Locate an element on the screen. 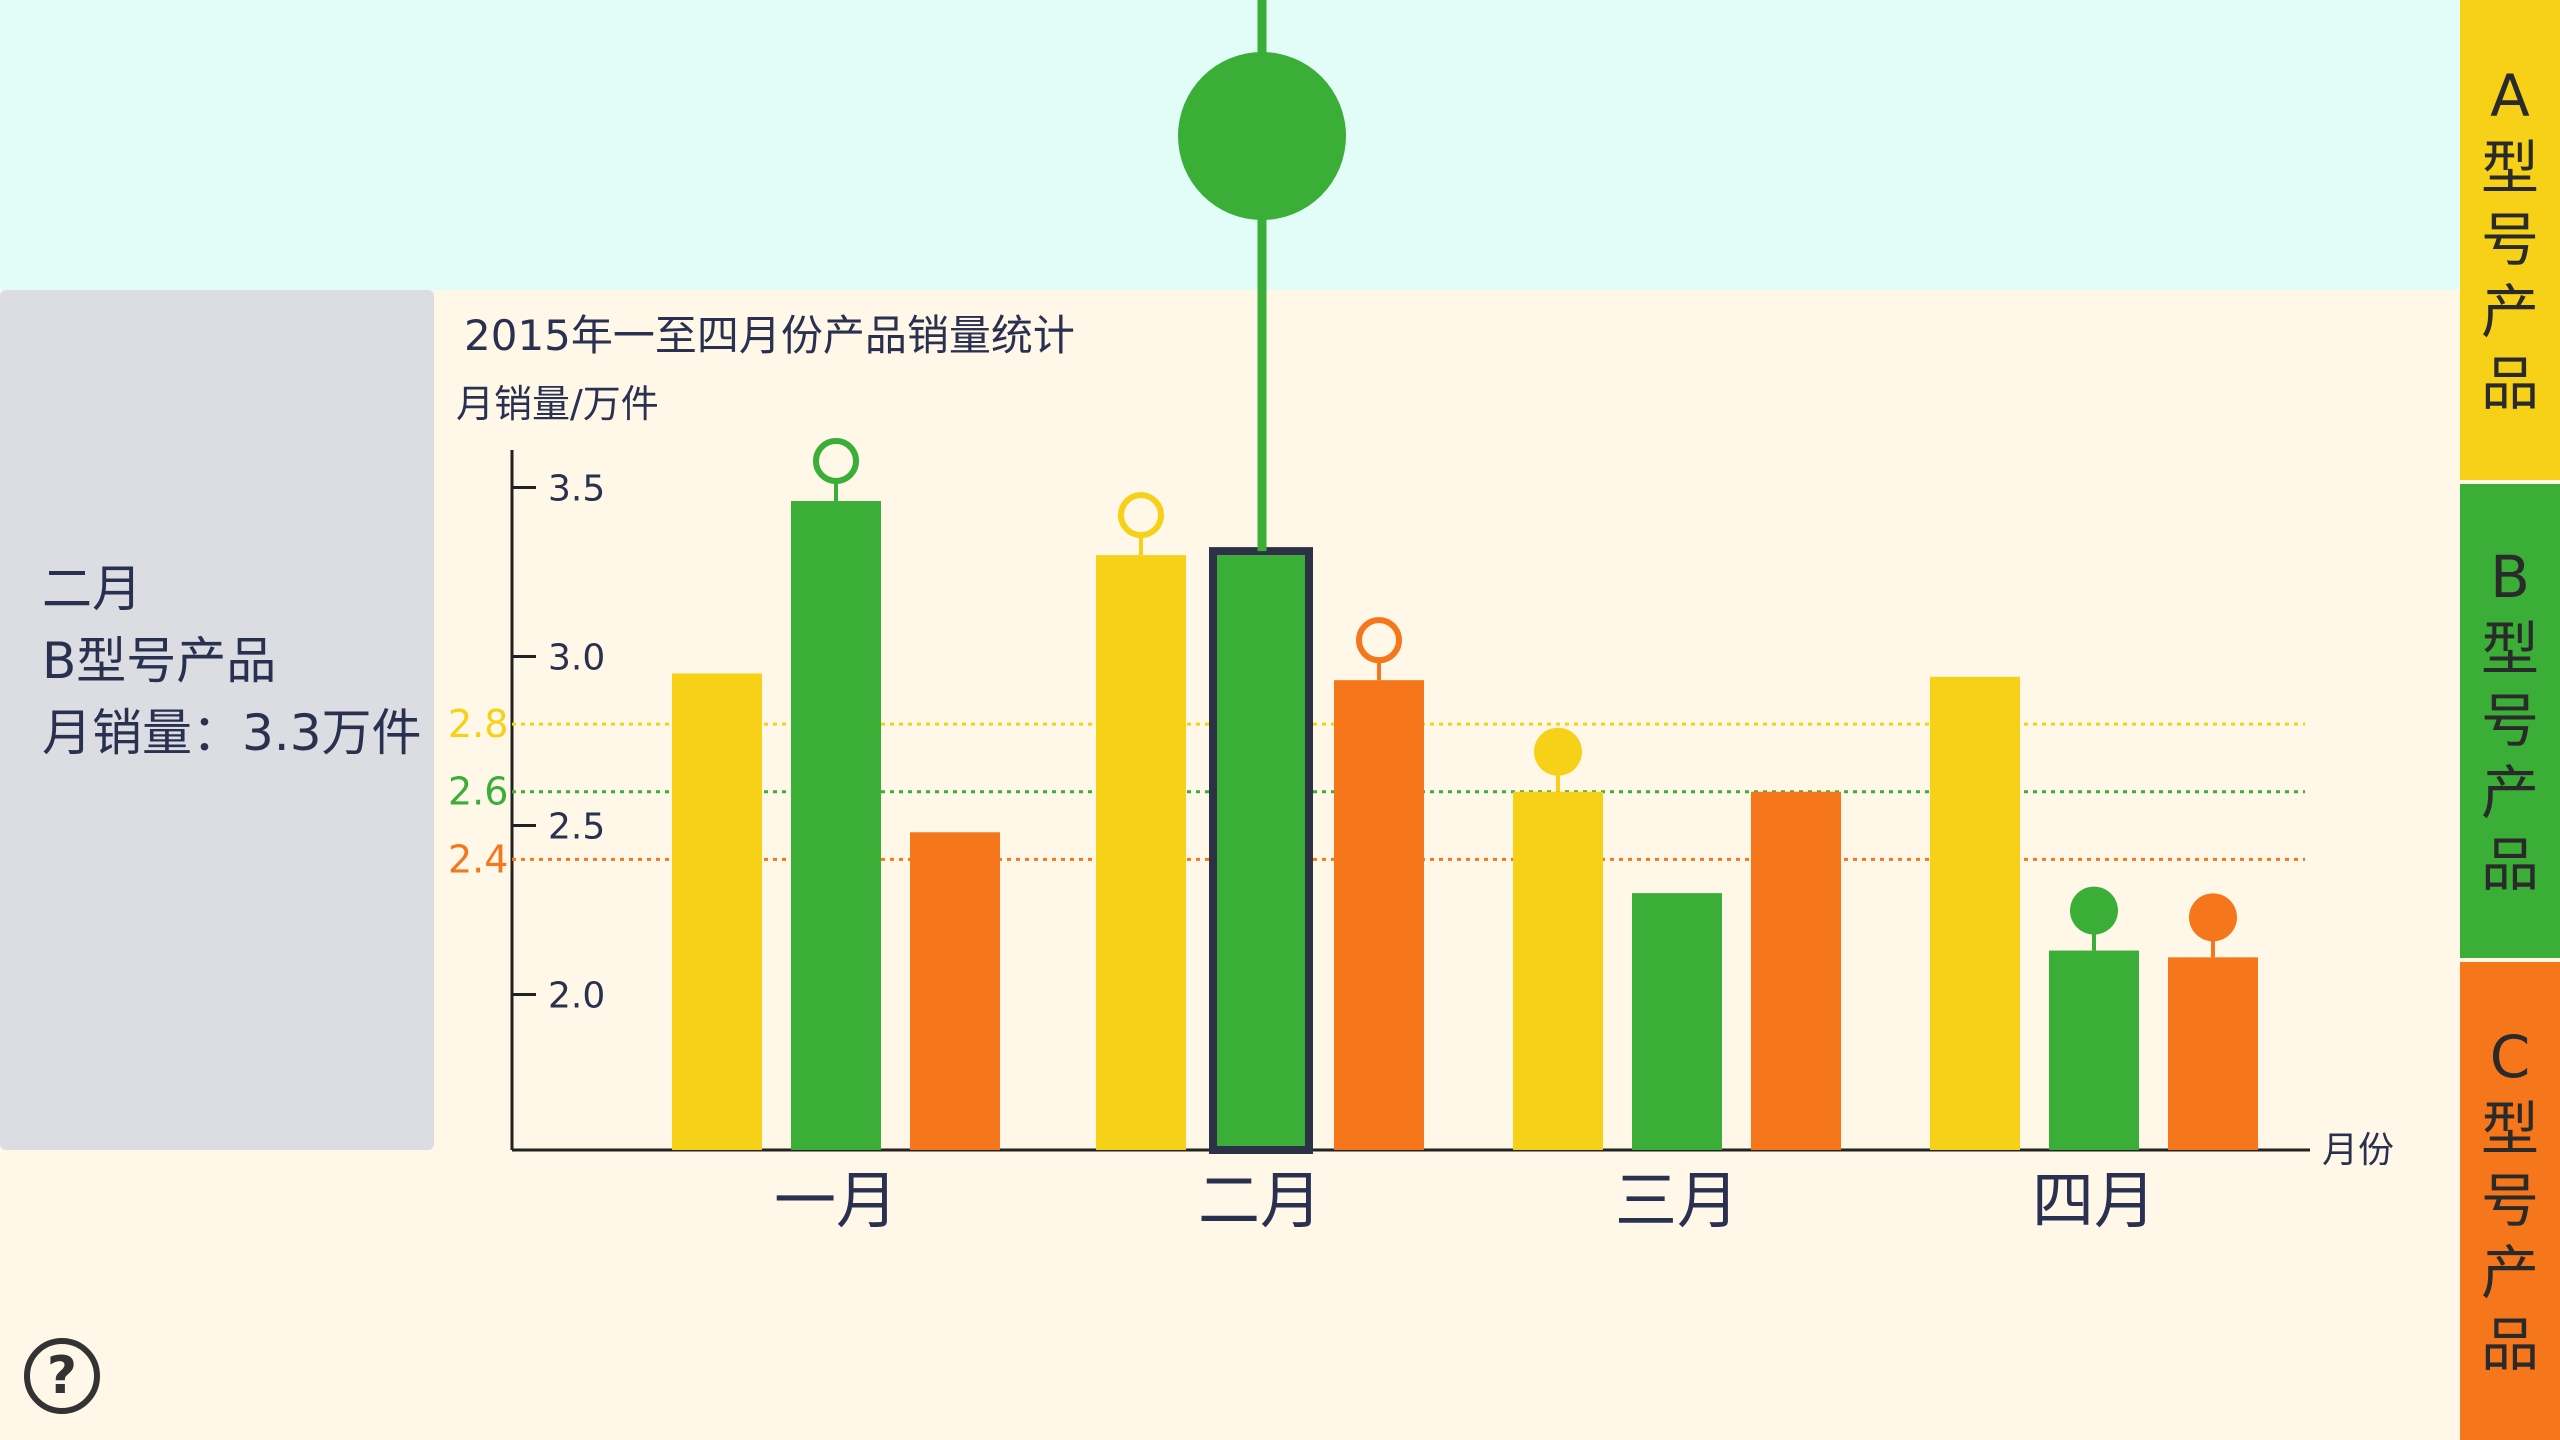 The height and width of the screenshot is (1440, 2560). tab-a-char: 号 is located at coordinates (2509, 240).